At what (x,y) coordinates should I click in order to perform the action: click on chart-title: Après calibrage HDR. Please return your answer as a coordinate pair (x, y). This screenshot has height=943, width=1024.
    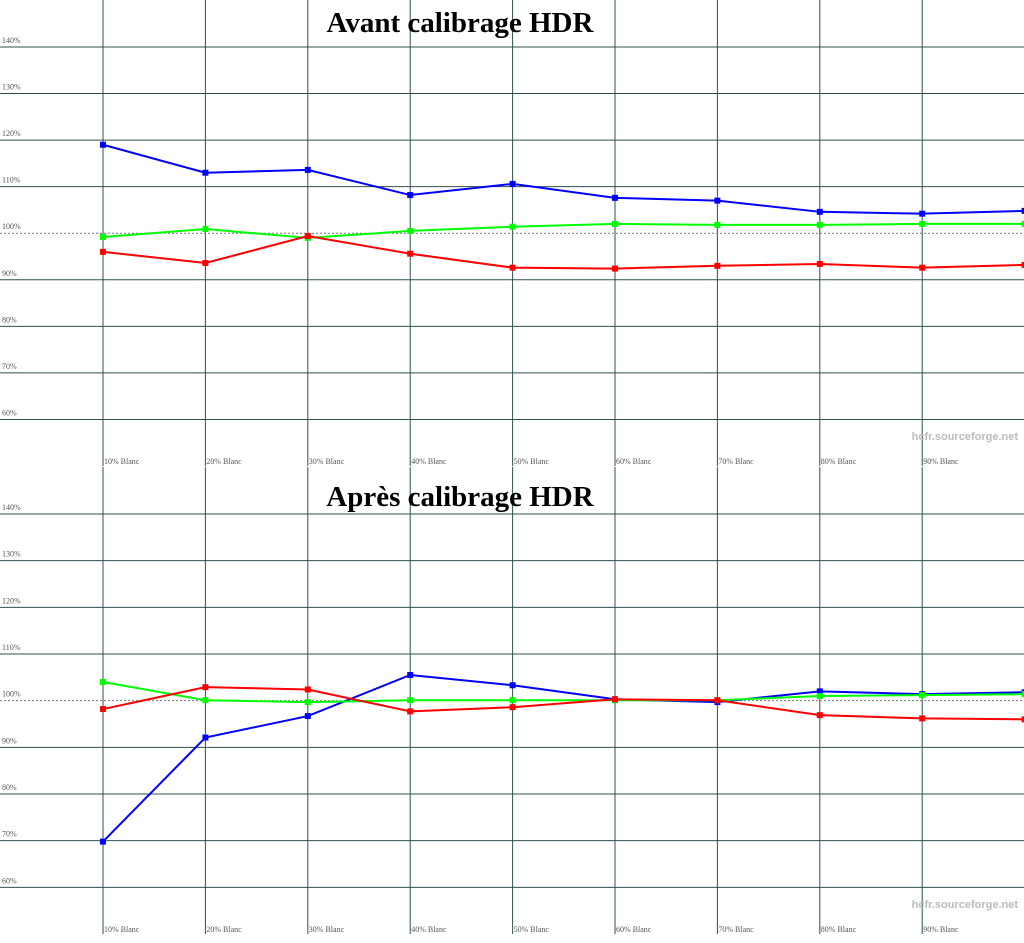
    Looking at the image, I should click on (460, 497).